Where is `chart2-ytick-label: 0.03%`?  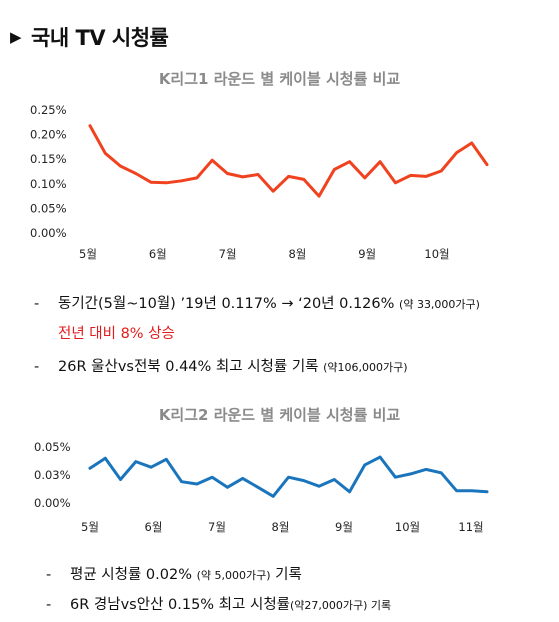
chart2-ytick-label: 0.03% is located at coordinates (52, 475).